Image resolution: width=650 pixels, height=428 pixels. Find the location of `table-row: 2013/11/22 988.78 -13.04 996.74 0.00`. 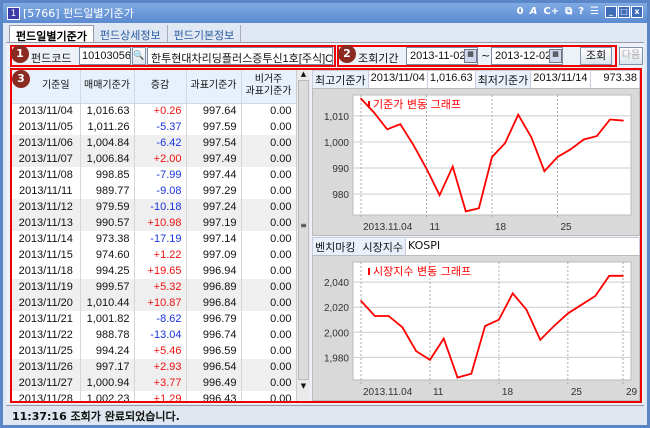

table-row: 2013/11/22 988.78 -13.04 996.74 0.00 is located at coordinates (154, 335).